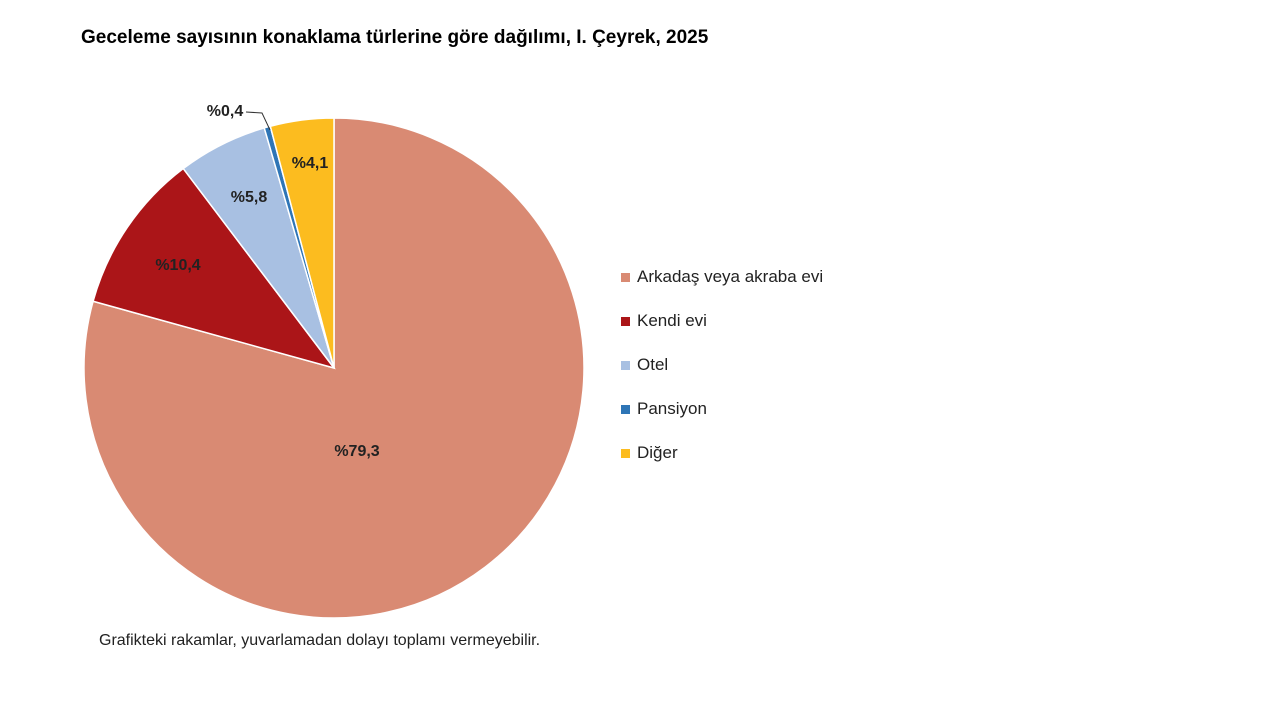 Image resolution: width=1280 pixels, height=720 pixels. Describe the element at coordinates (722, 321) in the screenshot. I see `legend-item-kendi-evi: Kendi evi` at that location.